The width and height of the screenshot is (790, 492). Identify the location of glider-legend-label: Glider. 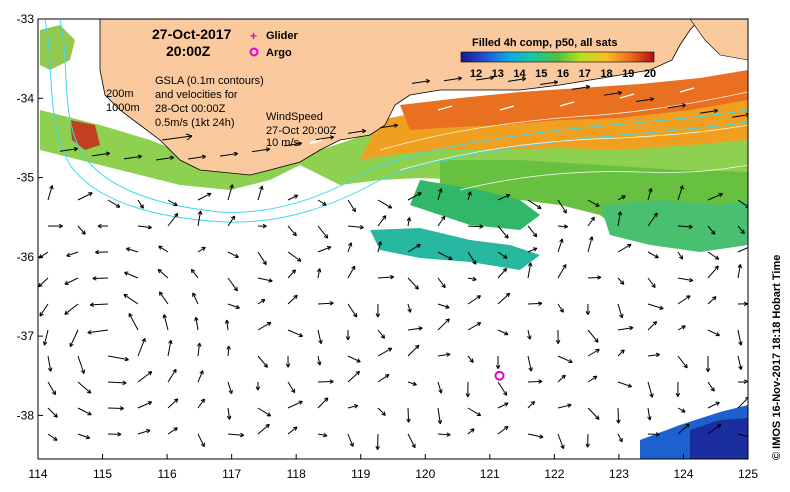
(282, 36).